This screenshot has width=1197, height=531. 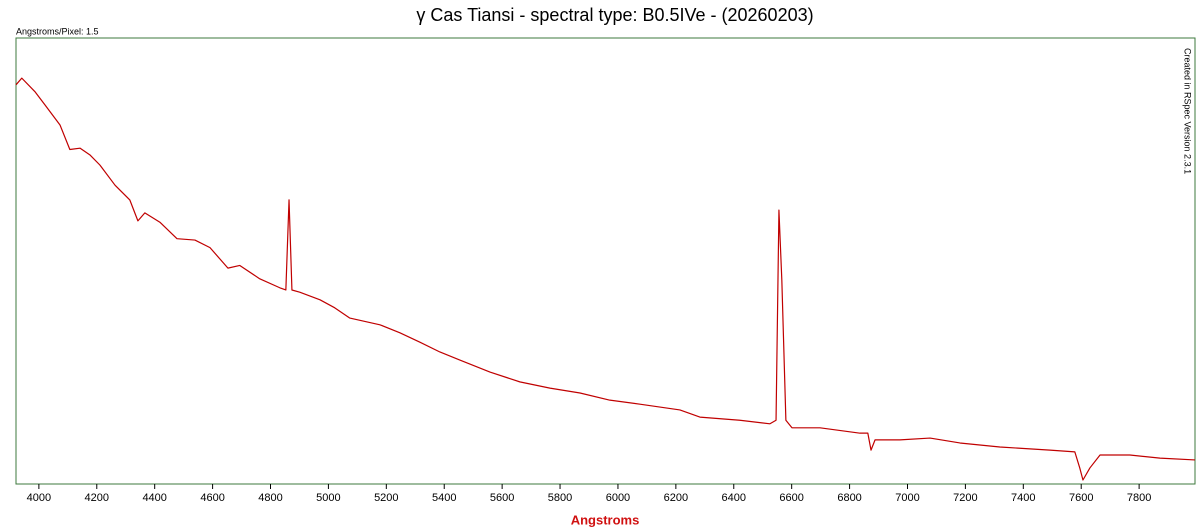 What do you see at coordinates (444, 498) in the screenshot?
I see `x-tick-label: 5400` at bounding box center [444, 498].